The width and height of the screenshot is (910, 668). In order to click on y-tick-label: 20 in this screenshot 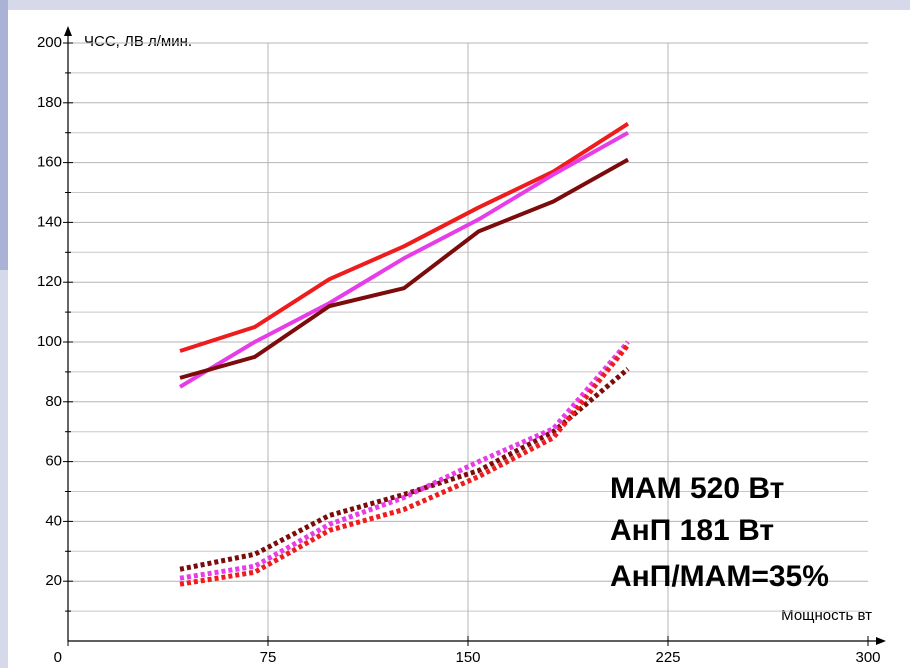, I will do `click(53, 580)`.